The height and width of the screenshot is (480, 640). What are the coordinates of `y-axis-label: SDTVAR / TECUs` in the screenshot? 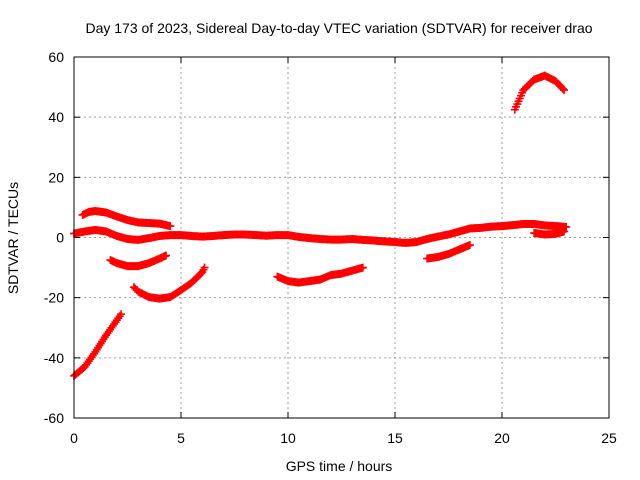 It's located at (13, 238).